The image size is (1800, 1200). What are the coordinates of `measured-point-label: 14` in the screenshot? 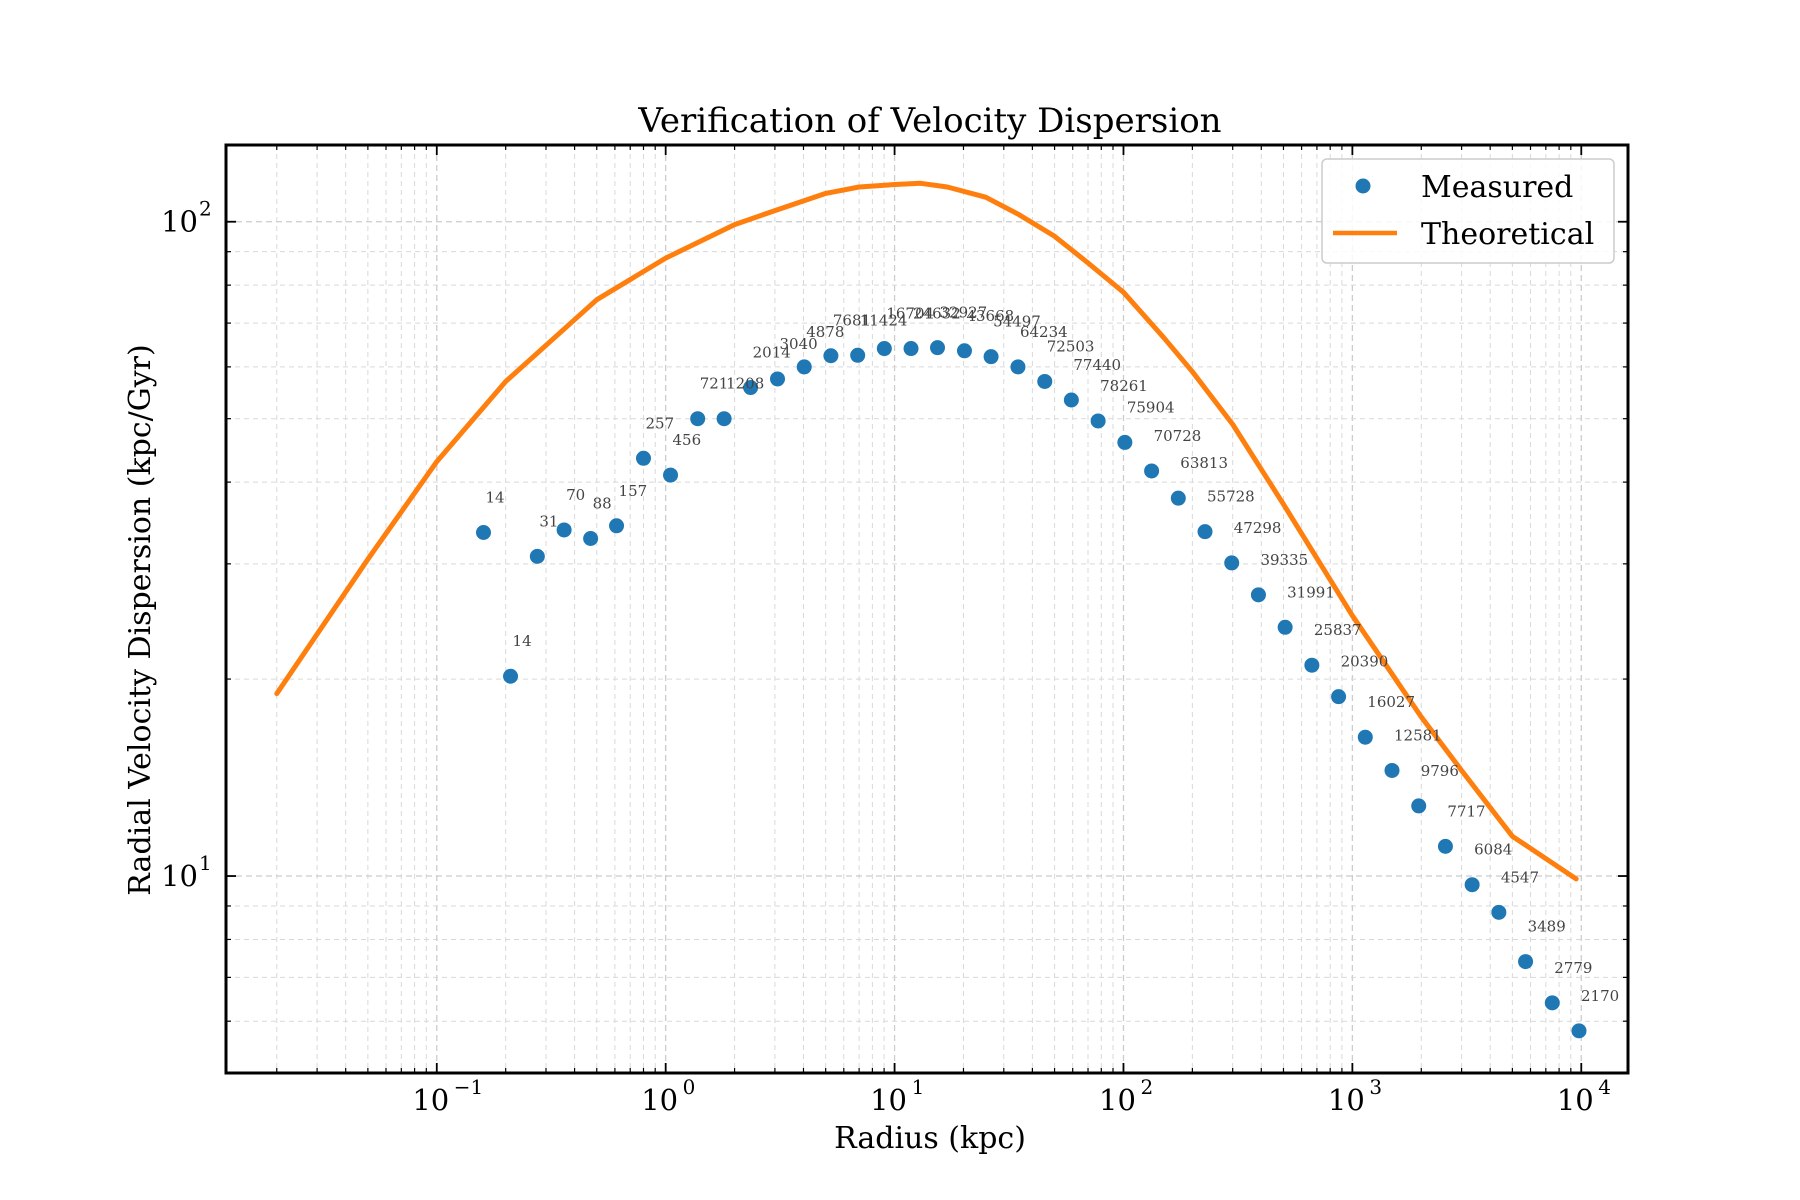 It's located at (494, 497).